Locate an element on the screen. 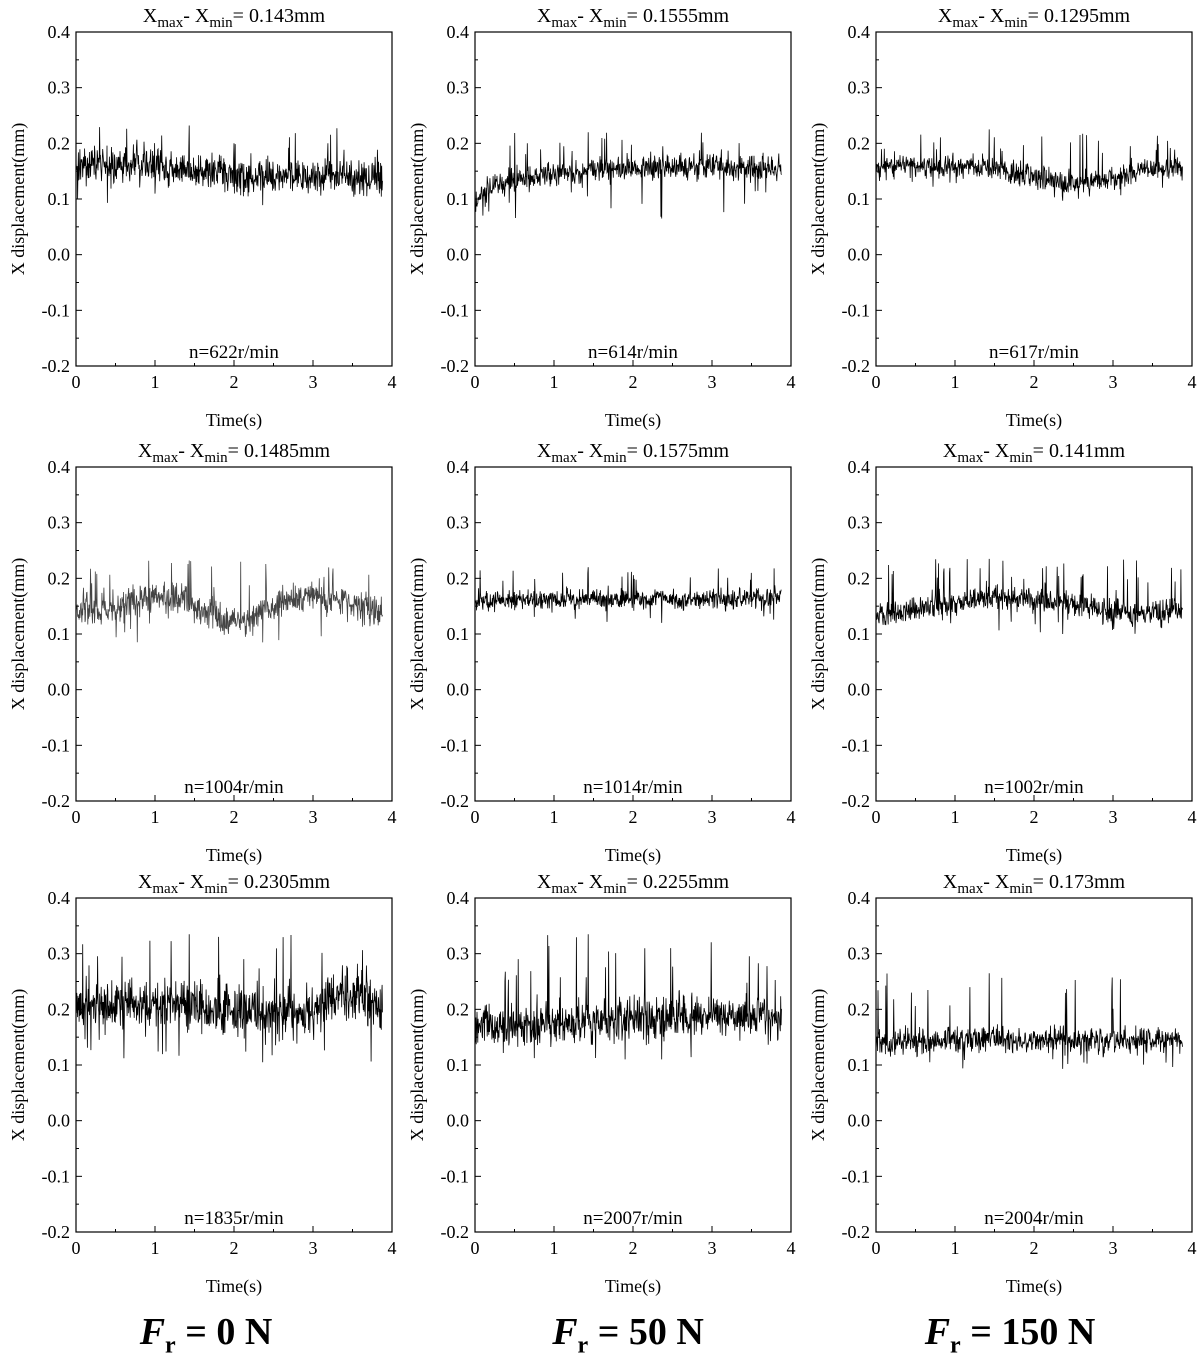 Image resolution: width=1200 pixels, height=1363 pixels. title-value: 0.173mm is located at coordinates (1087, 882).